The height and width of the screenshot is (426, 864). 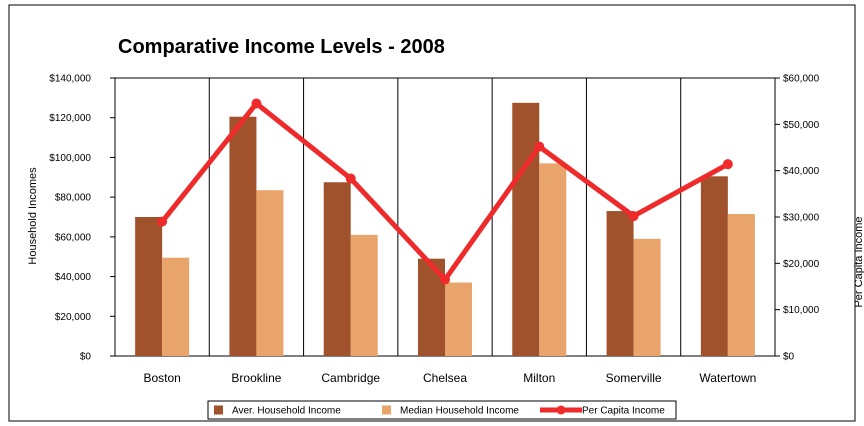 What do you see at coordinates (70, 158) in the screenshot?
I see `y-axis-tick-label: $100,000` at bounding box center [70, 158].